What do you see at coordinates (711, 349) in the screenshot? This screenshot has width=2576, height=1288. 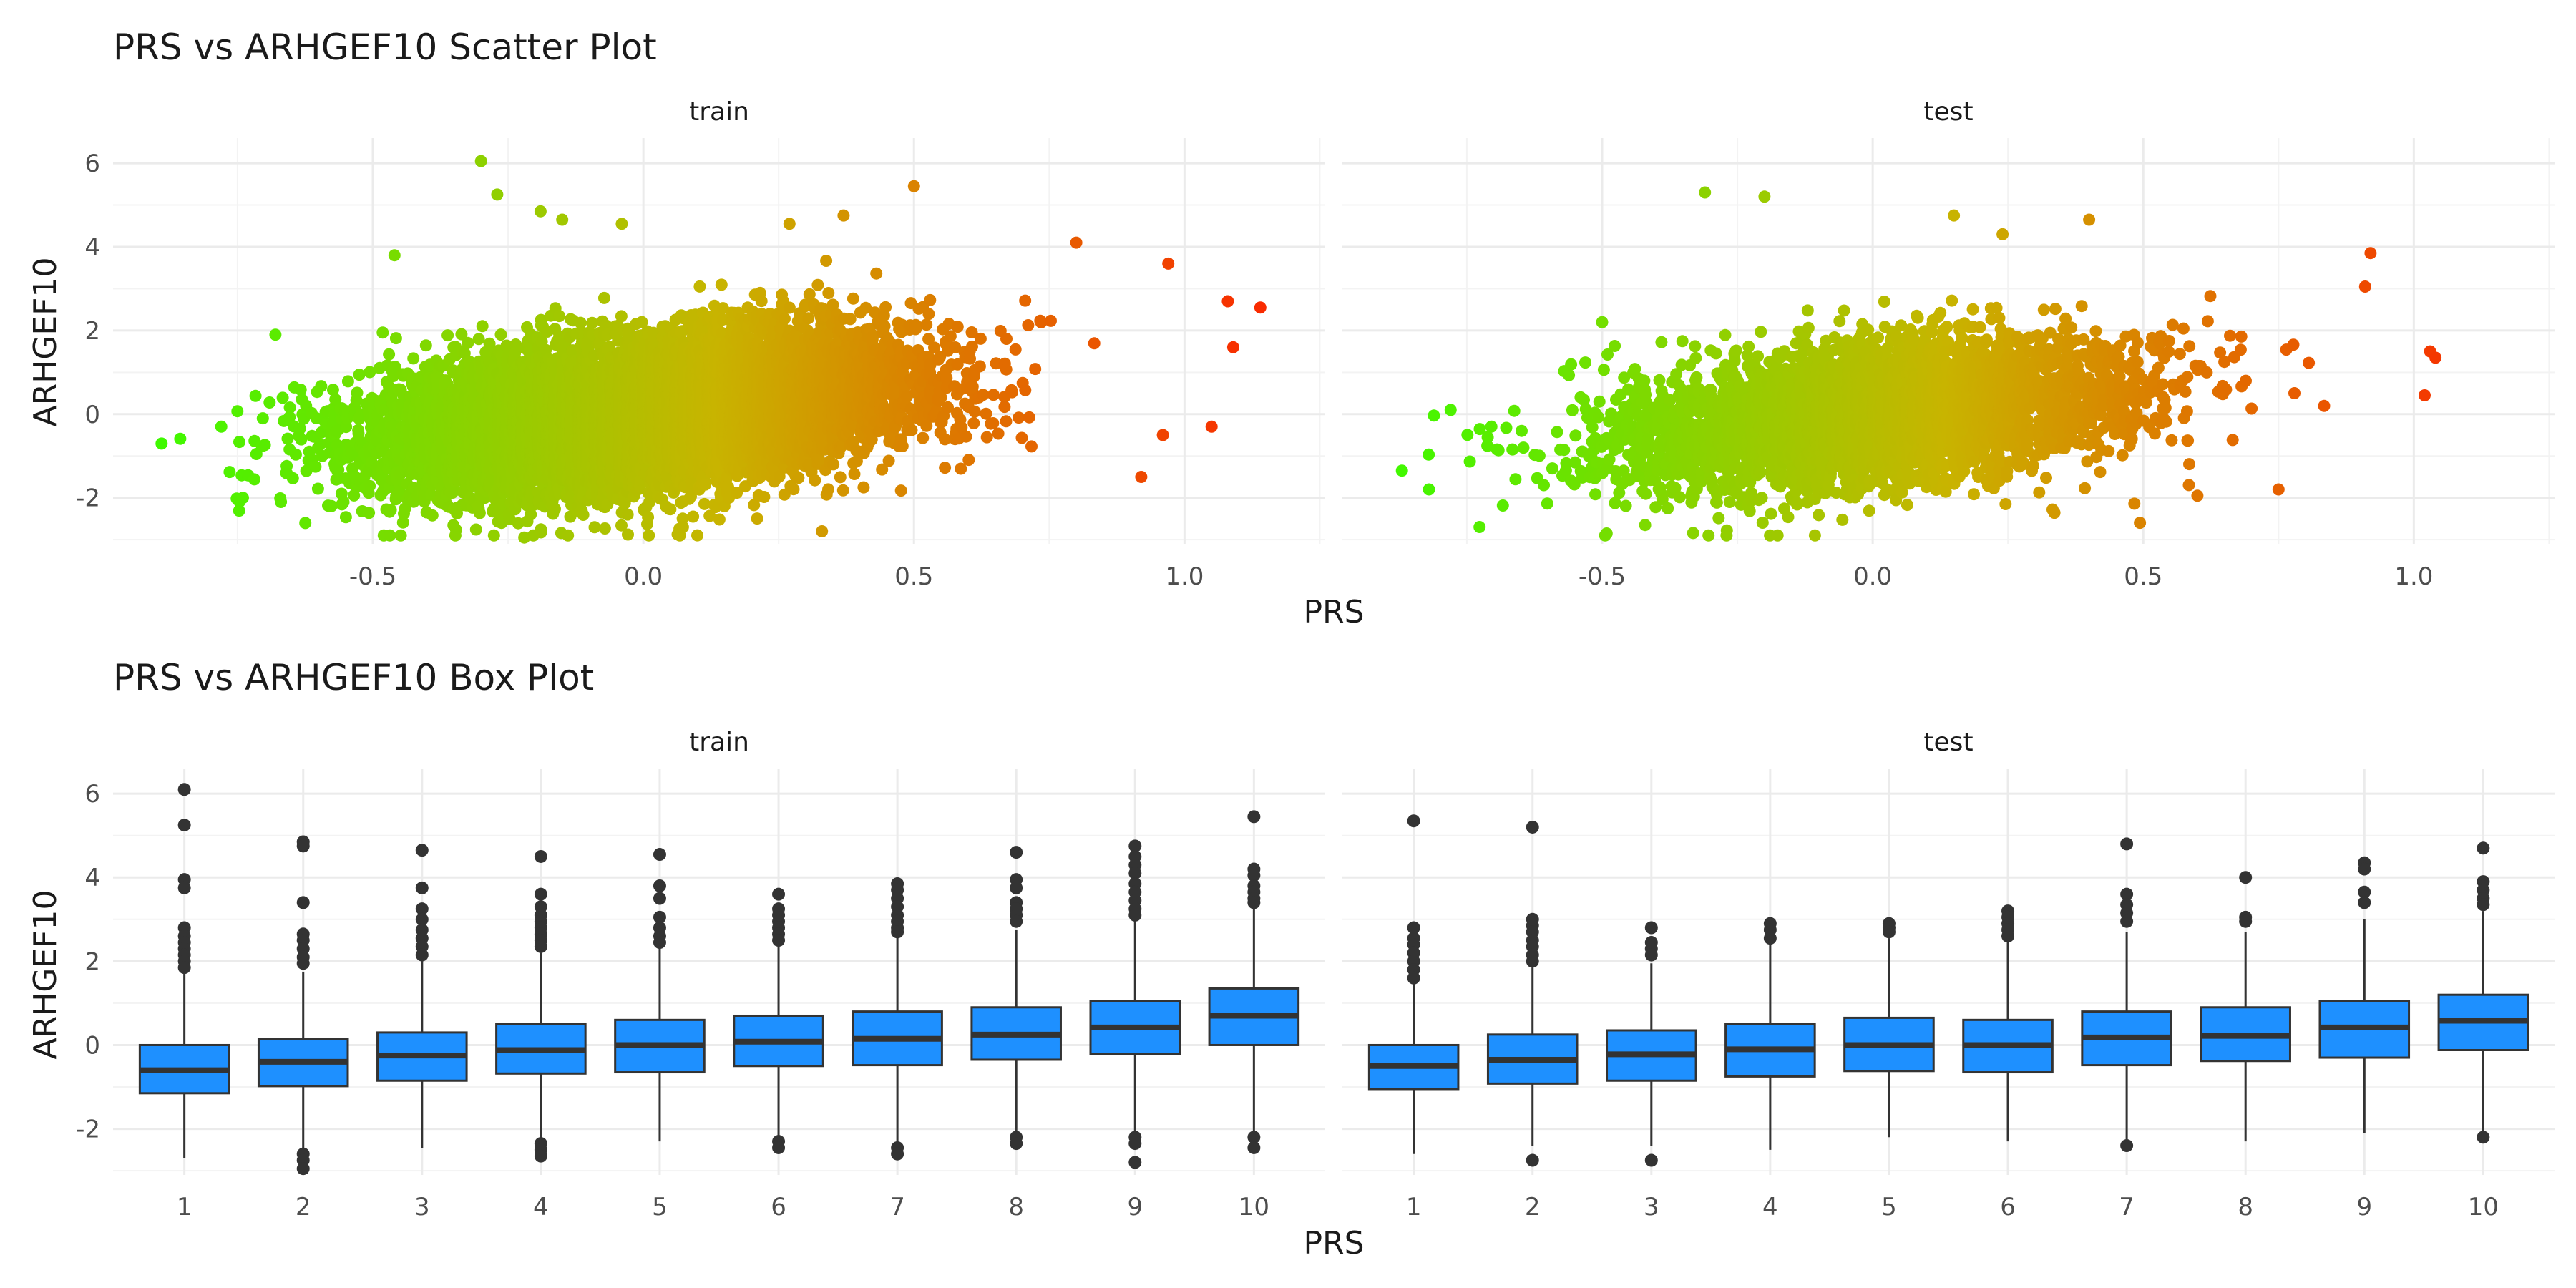 I see `scatter-points-train` at bounding box center [711, 349].